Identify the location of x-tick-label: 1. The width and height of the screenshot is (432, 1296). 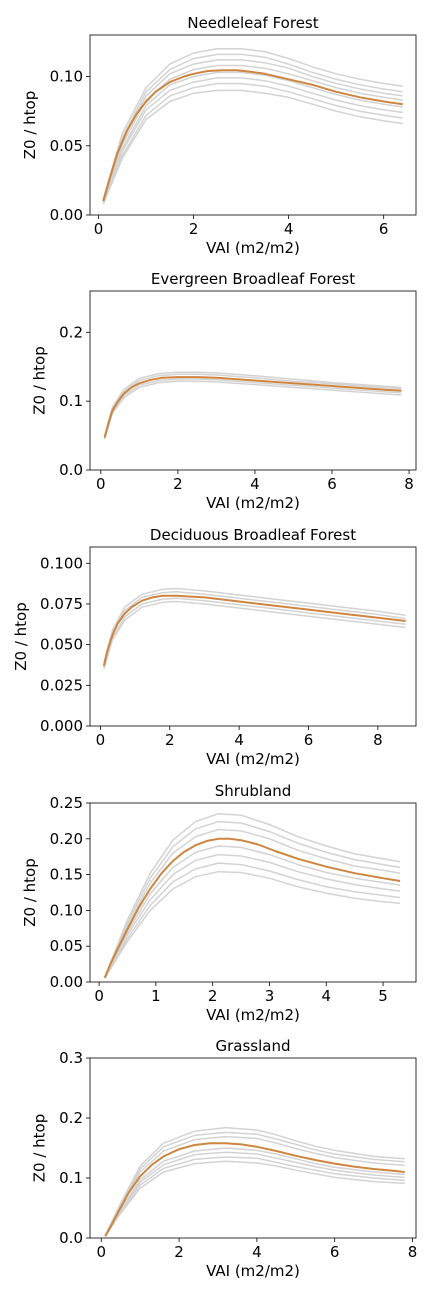
(156, 996).